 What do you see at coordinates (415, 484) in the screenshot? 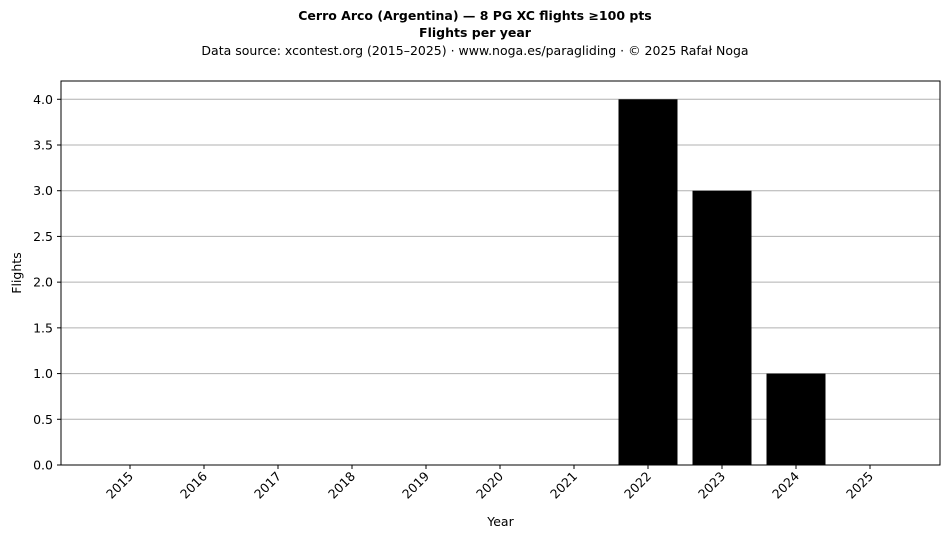
I see `x-tick-label: 2019` at bounding box center [415, 484].